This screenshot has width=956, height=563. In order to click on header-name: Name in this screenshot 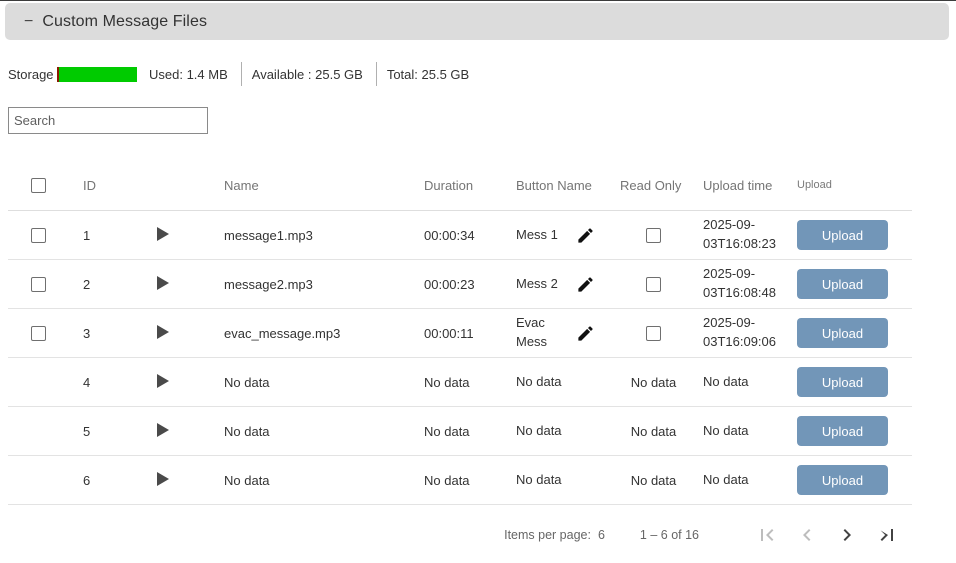, I will do `click(241, 185)`.